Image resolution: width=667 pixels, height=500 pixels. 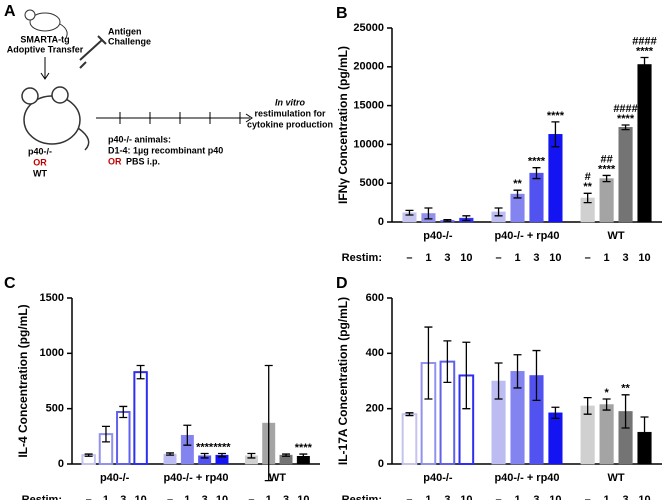 I want to click on readout: cytokine production, so click(x=290, y=124).